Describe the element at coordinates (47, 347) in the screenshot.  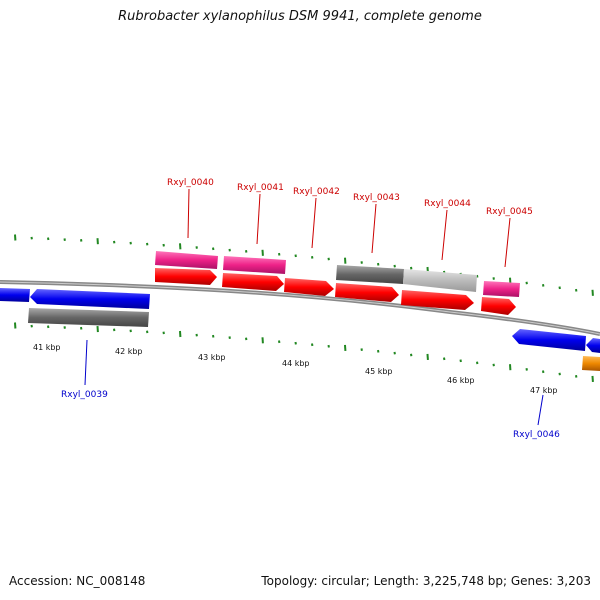
I see `kbp-label-41: 41 kbp` at that location.